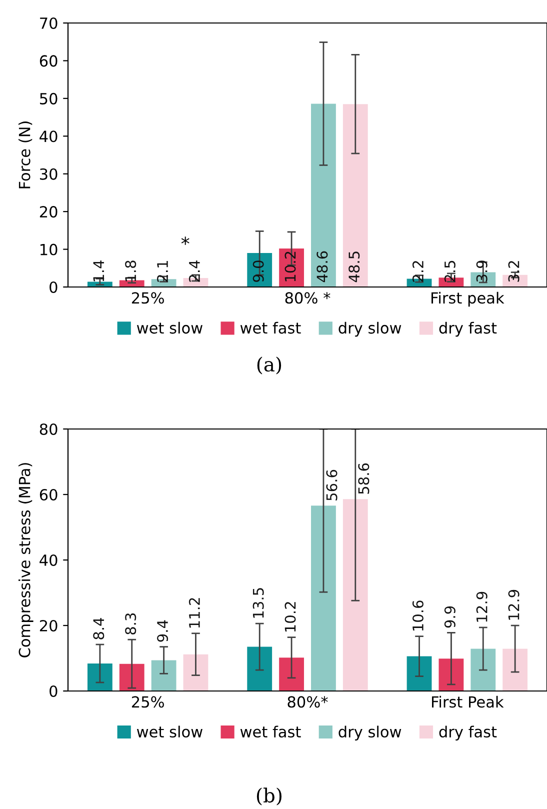  I want to click on text: (b), so click(269, 797).